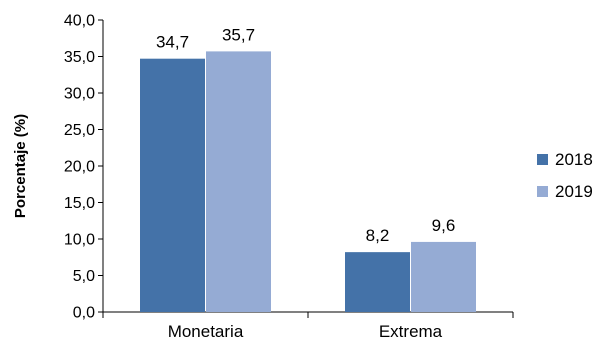 Image resolution: width=605 pixels, height=343 pixels. I want to click on data-label: 35,7, so click(238, 34).